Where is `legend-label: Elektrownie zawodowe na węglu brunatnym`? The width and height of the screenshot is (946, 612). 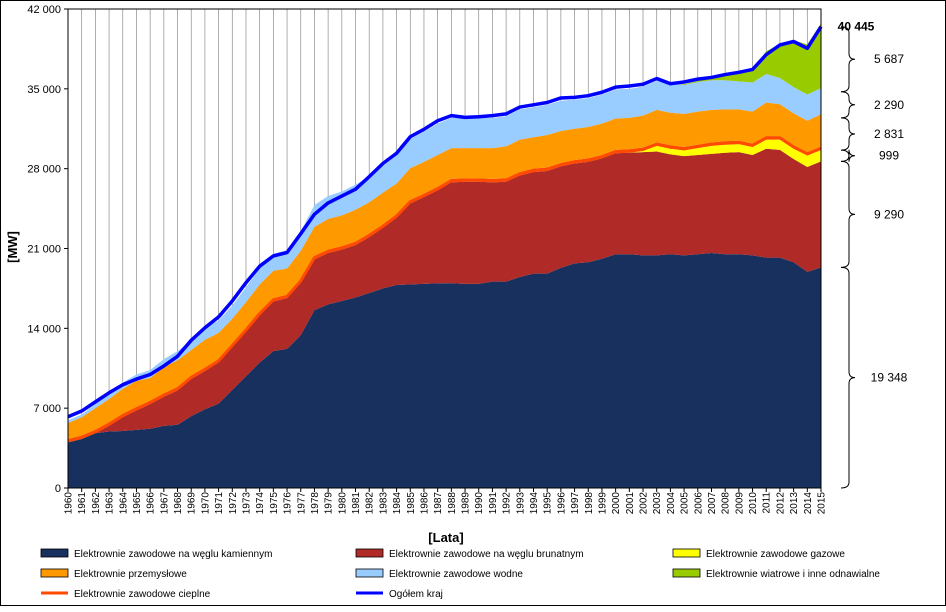 legend-label: Elektrownie zawodowe na węglu brunatnym is located at coordinates (486, 554).